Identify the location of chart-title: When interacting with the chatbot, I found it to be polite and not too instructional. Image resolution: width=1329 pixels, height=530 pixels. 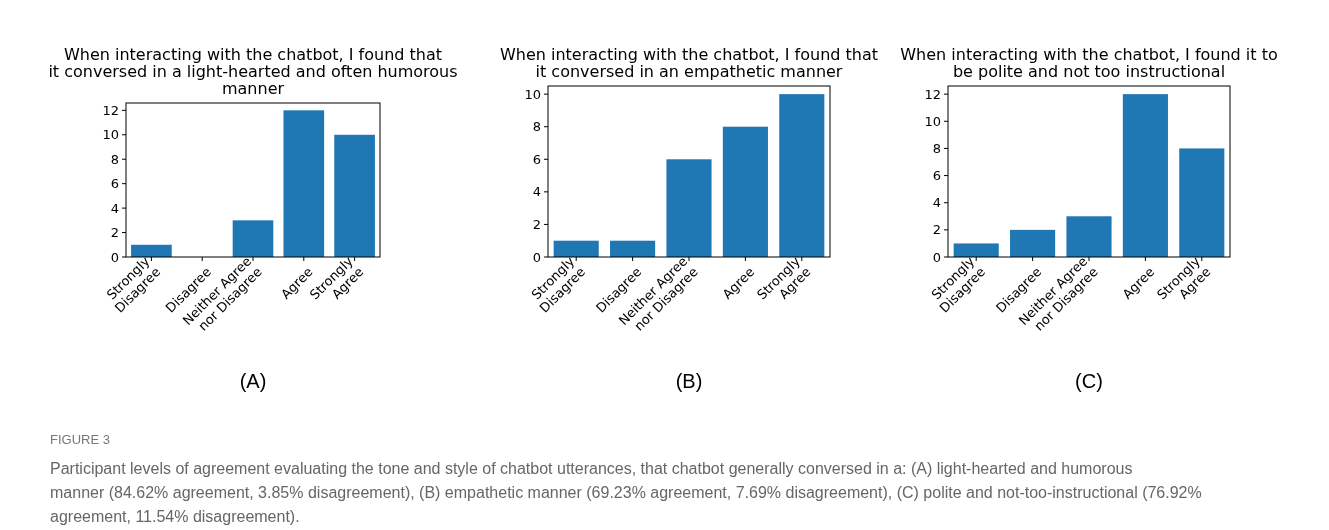
(1089, 63).